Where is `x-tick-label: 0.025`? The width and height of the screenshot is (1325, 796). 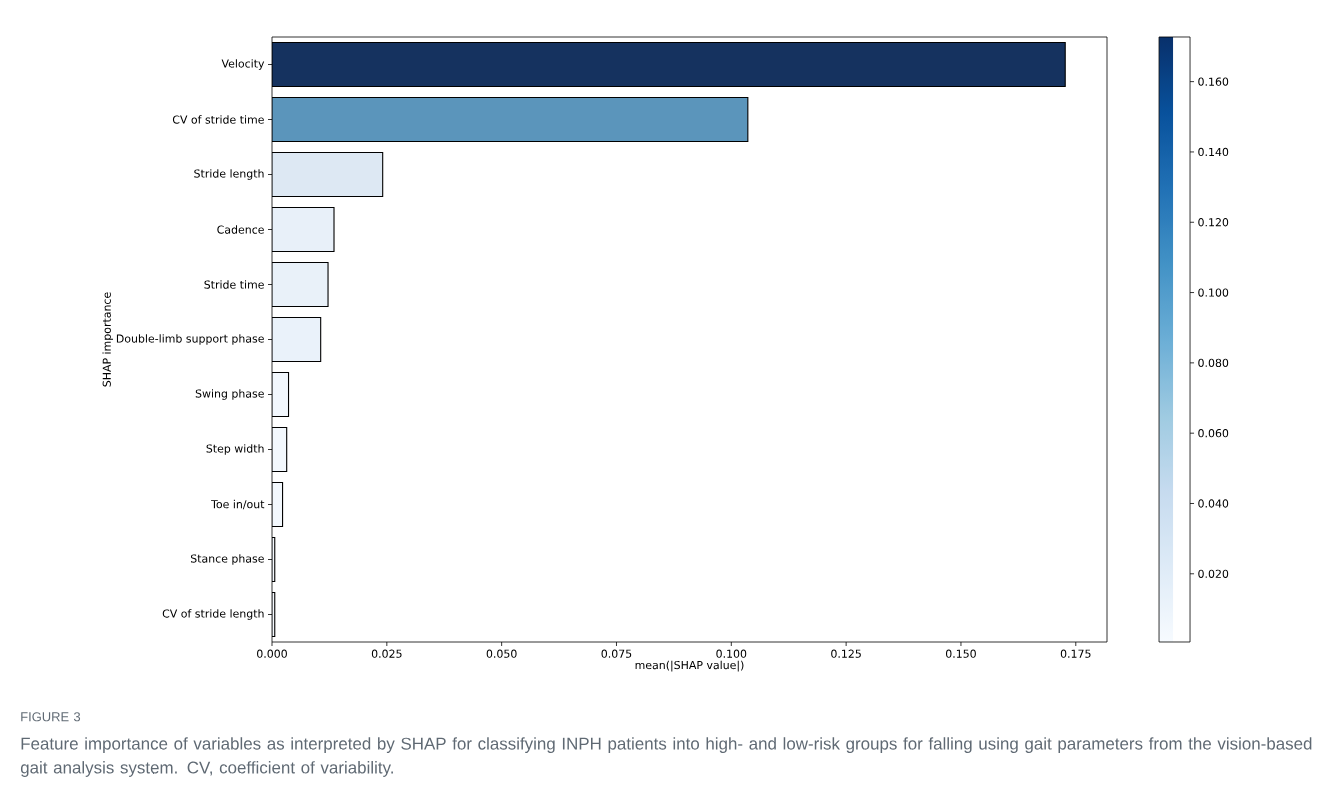 x-tick-label: 0.025 is located at coordinates (386, 653).